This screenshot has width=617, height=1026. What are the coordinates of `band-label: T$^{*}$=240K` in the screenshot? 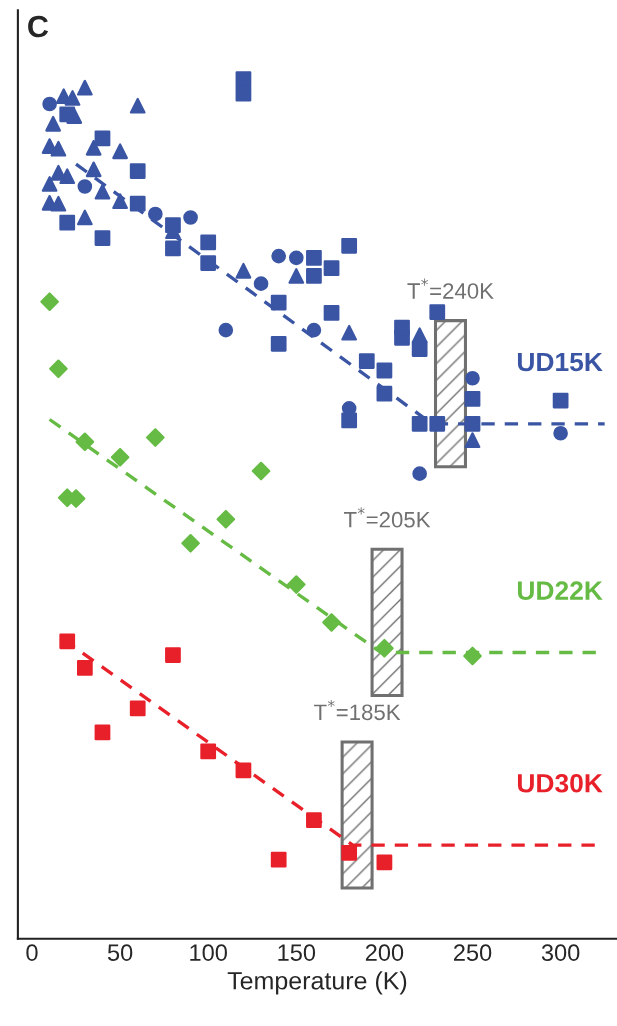 It's located at (450, 288).